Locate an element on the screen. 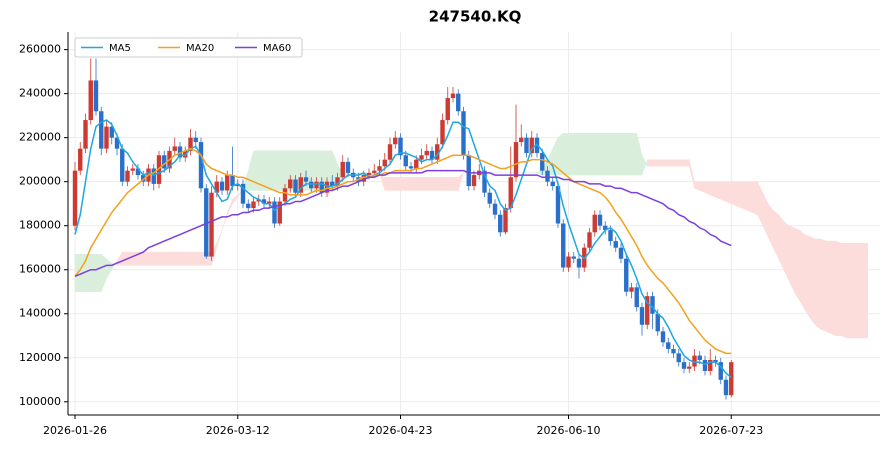 This screenshot has height=450, width=890. chart-title: 247540.KQ is located at coordinates (475, 17).